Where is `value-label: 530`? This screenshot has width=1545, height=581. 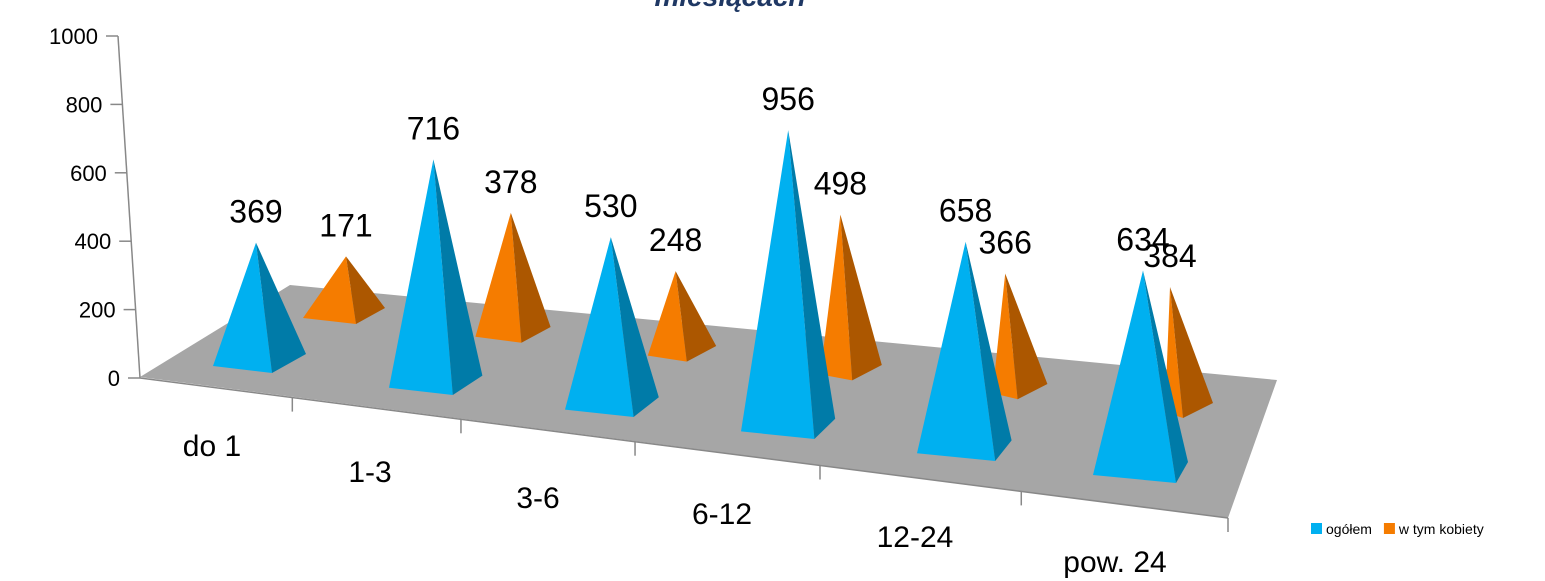 value-label: 530 is located at coordinates (610, 206).